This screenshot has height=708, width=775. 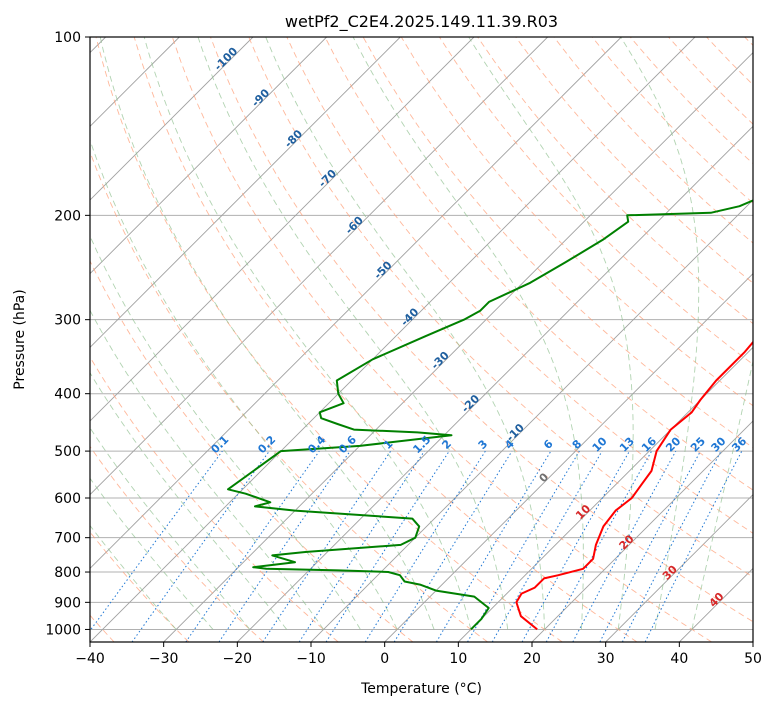 What do you see at coordinates (418, 654) in the screenshot?
I see `x-axis: −40 −30 −20 −10 0 10 20 30 40 50` at bounding box center [418, 654].